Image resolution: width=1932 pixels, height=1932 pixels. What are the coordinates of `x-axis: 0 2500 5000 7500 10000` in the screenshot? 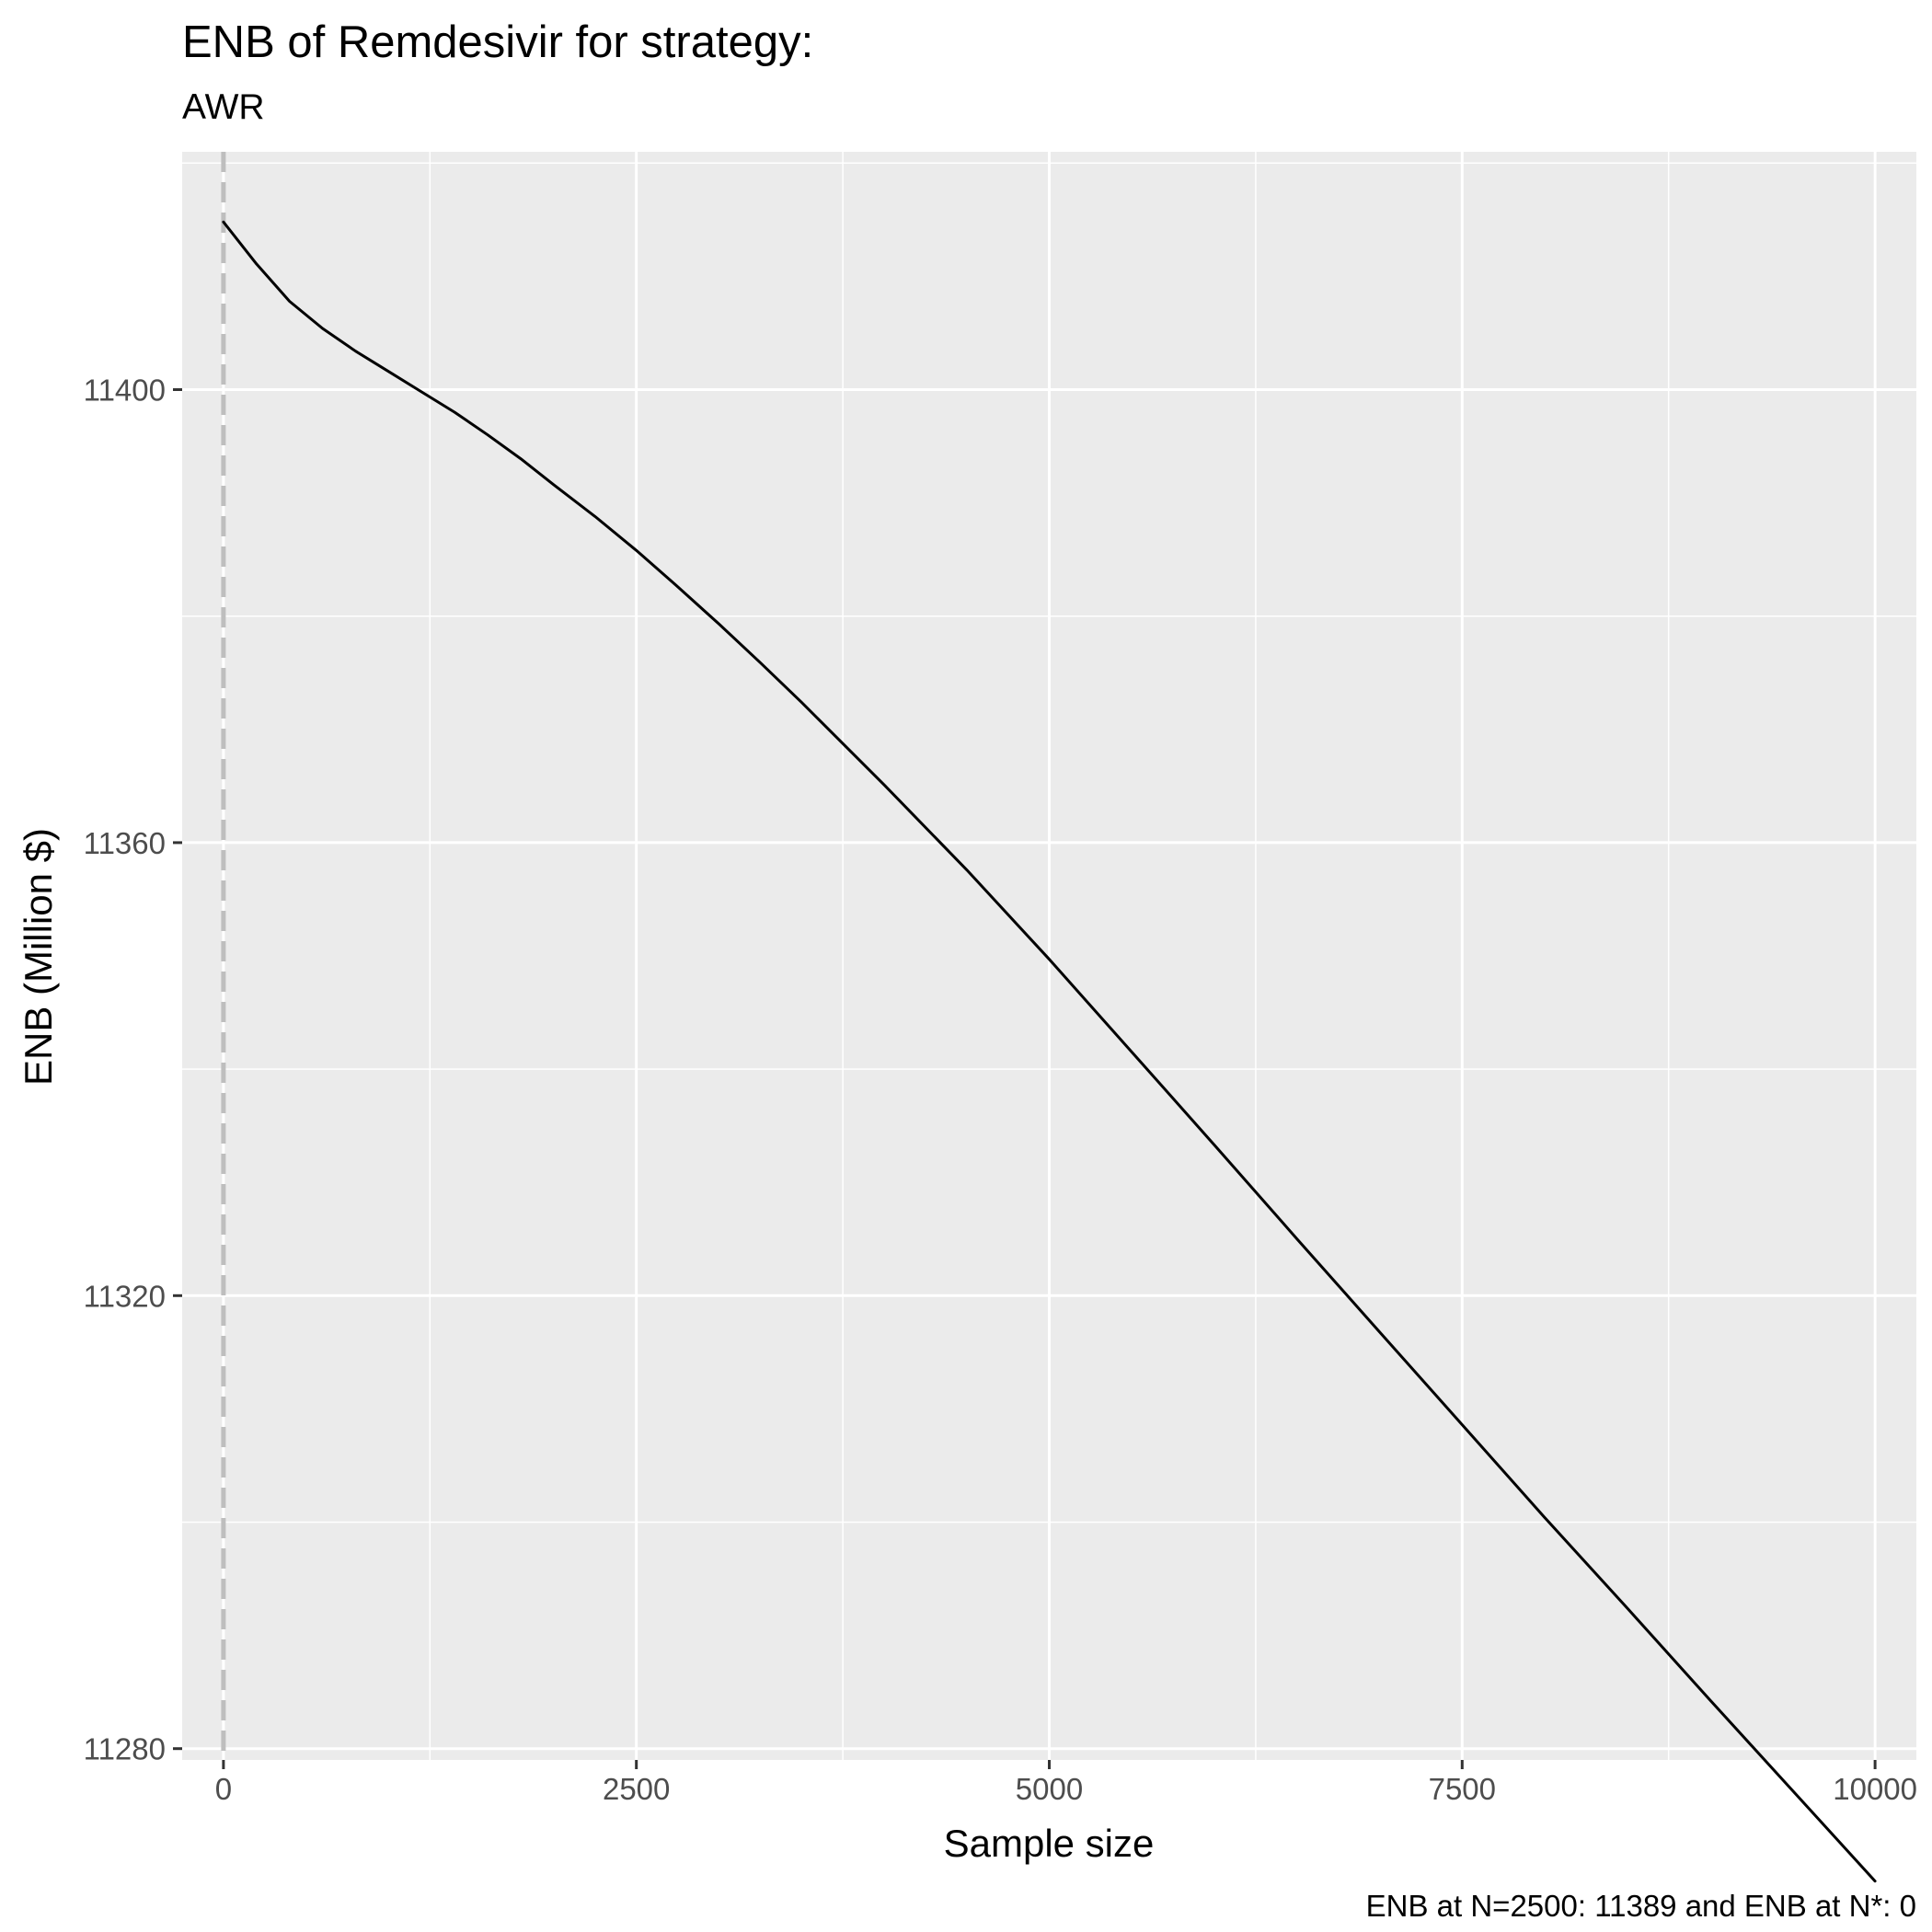 It's located at (1066, 1783).